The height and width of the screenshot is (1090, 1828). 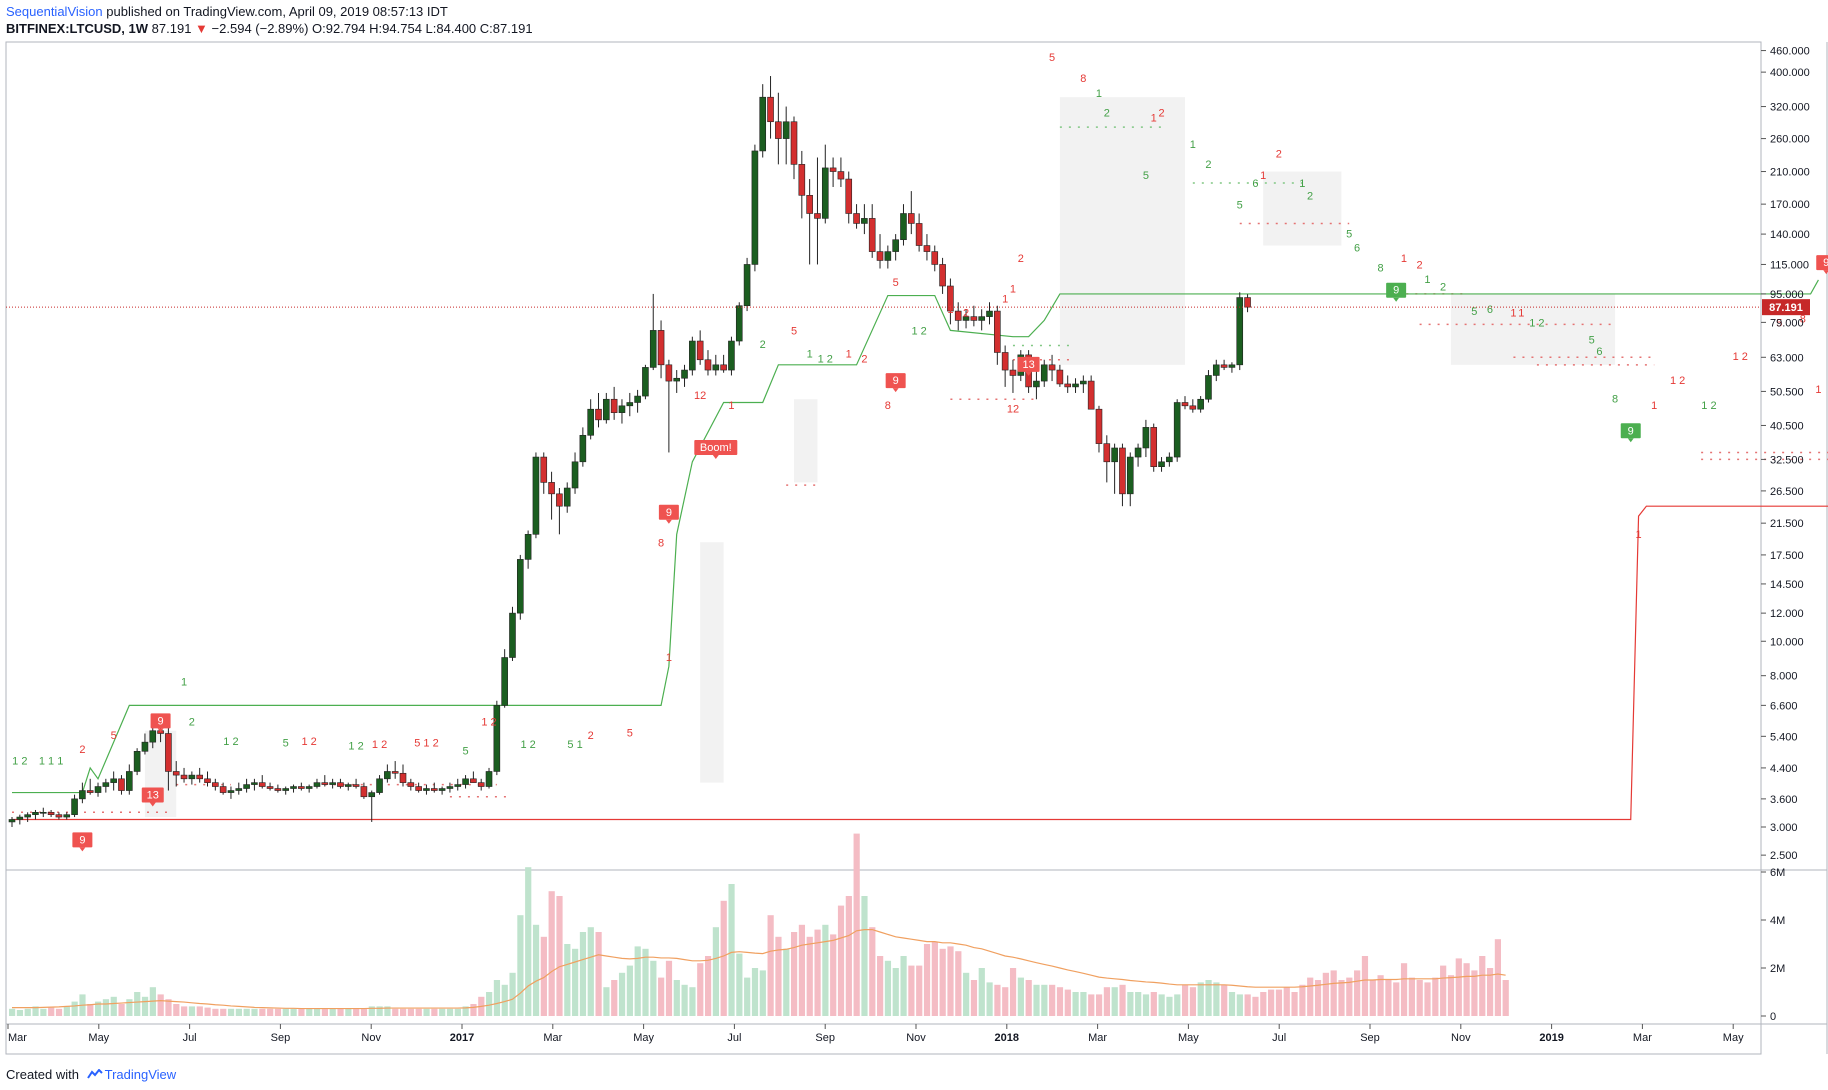 What do you see at coordinates (1279, 1038) in the screenshot?
I see `time-tick-label: Jul` at bounding box center [1279, 1038].